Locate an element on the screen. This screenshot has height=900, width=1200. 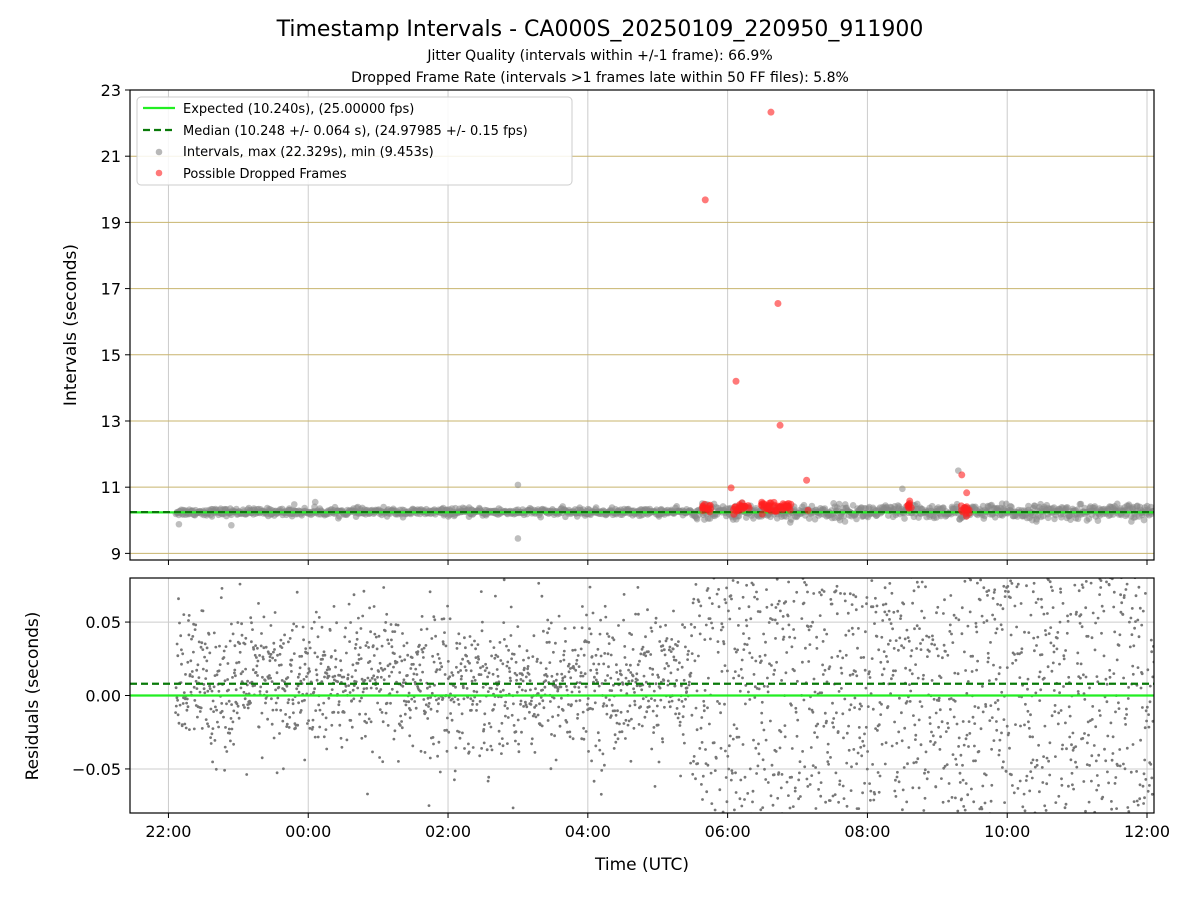
interval-point is located at coordinates (1028, 506).